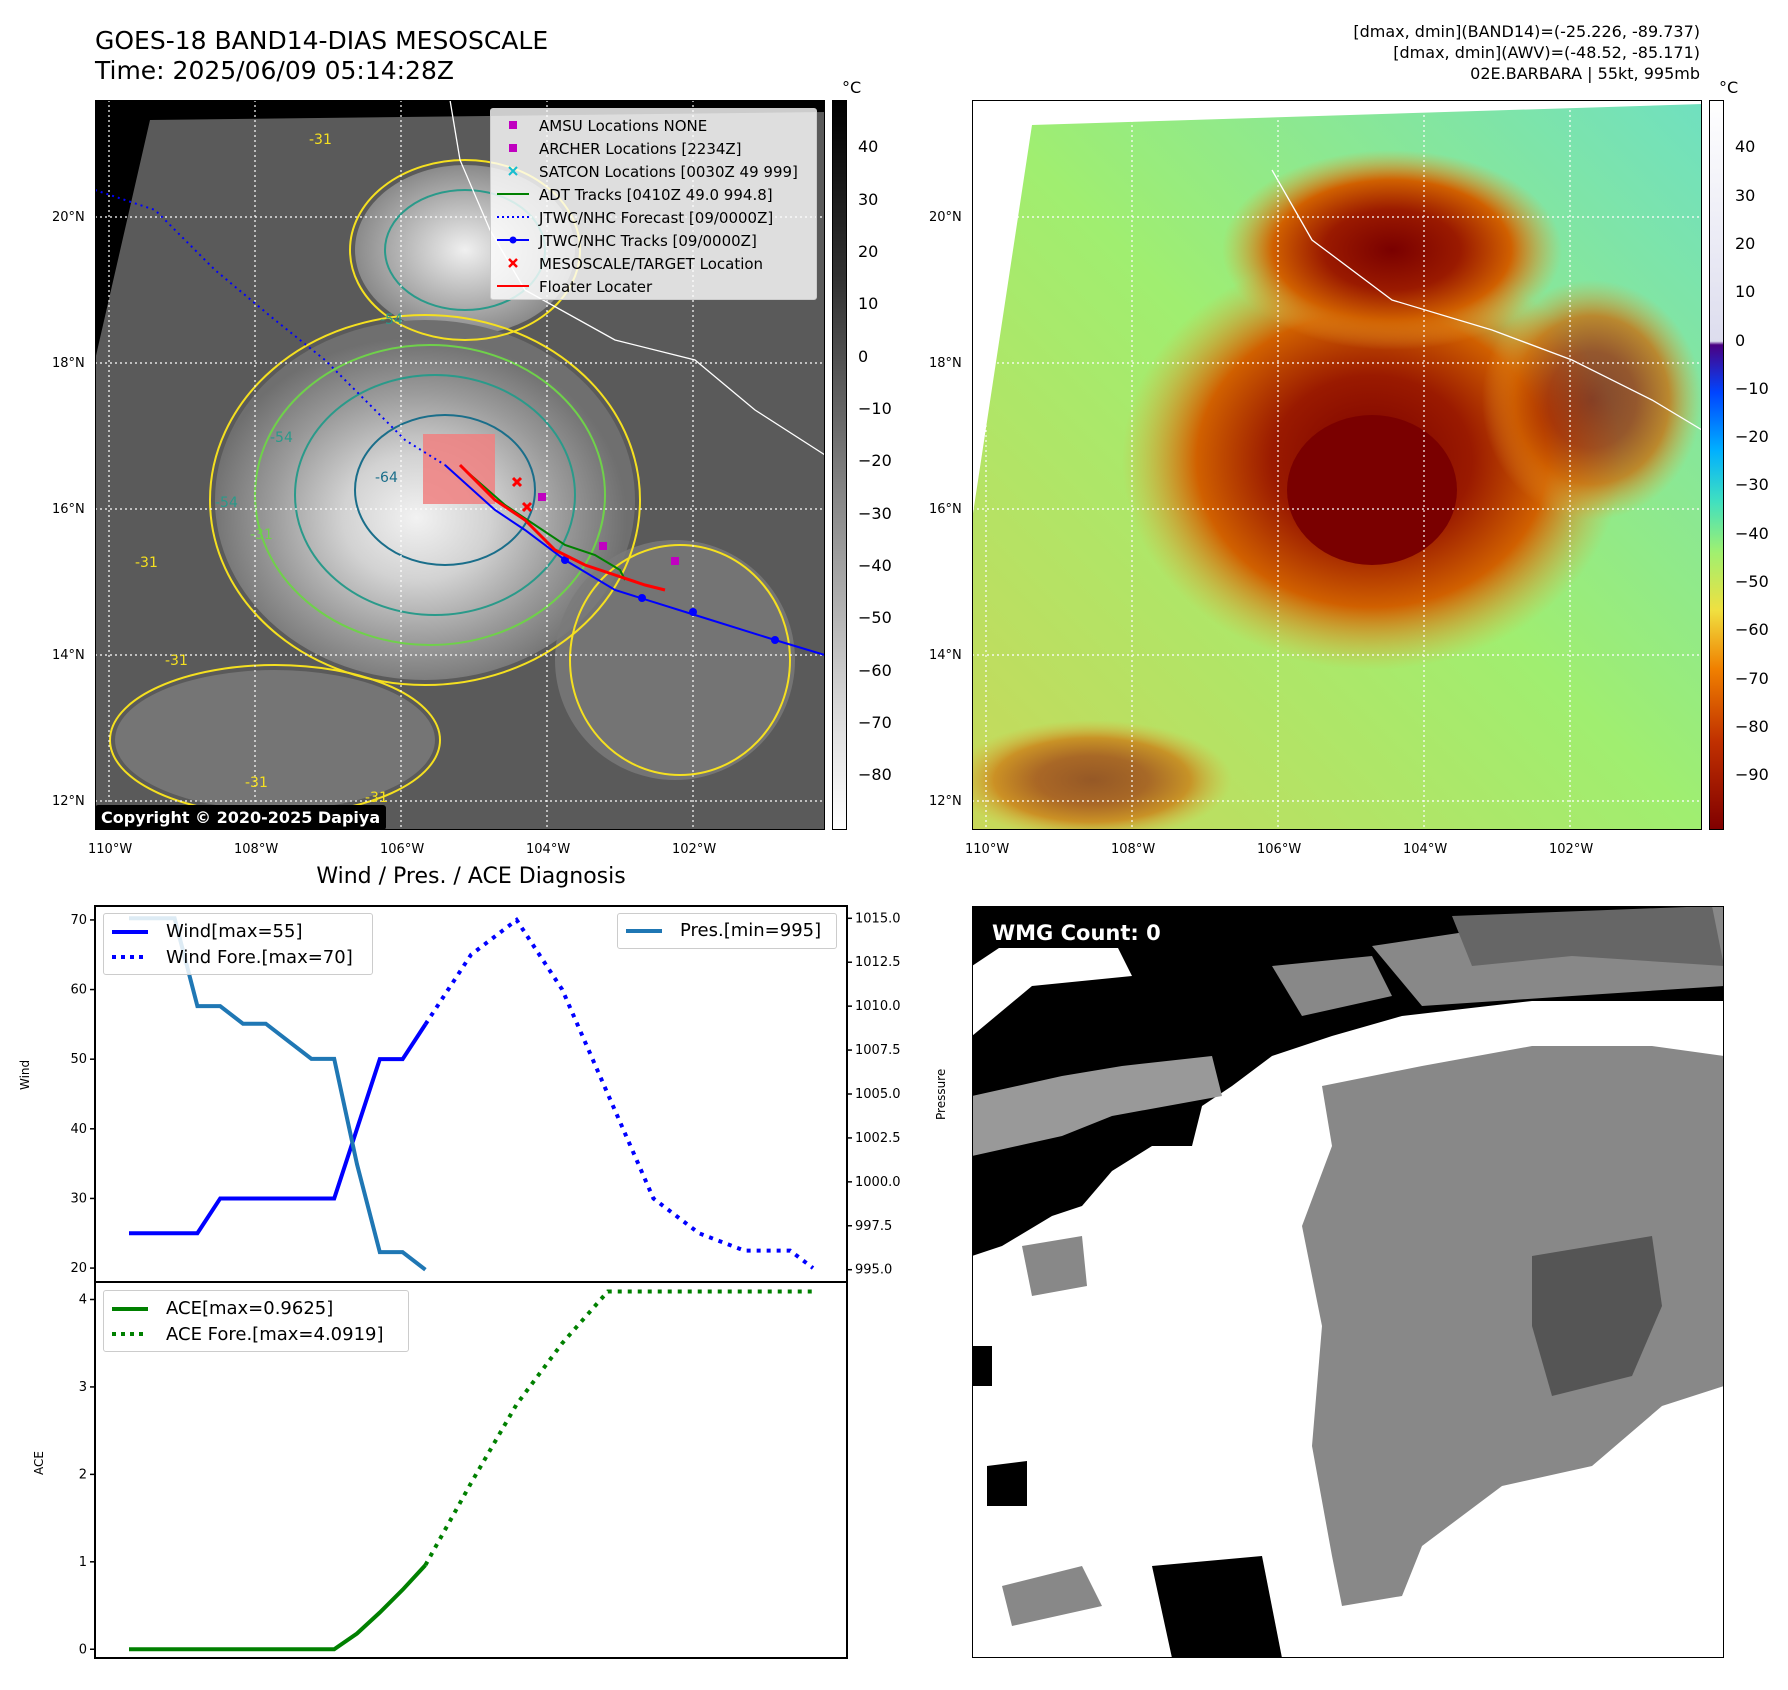 The image size is (1788, 1690). I want to click on ace-legend-swatches, so click(130, 1321).